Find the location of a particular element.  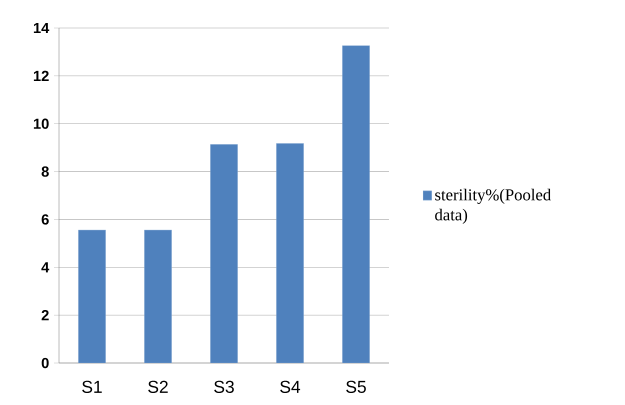

y-tick-label: 14 is located at coordinates (42, 28).